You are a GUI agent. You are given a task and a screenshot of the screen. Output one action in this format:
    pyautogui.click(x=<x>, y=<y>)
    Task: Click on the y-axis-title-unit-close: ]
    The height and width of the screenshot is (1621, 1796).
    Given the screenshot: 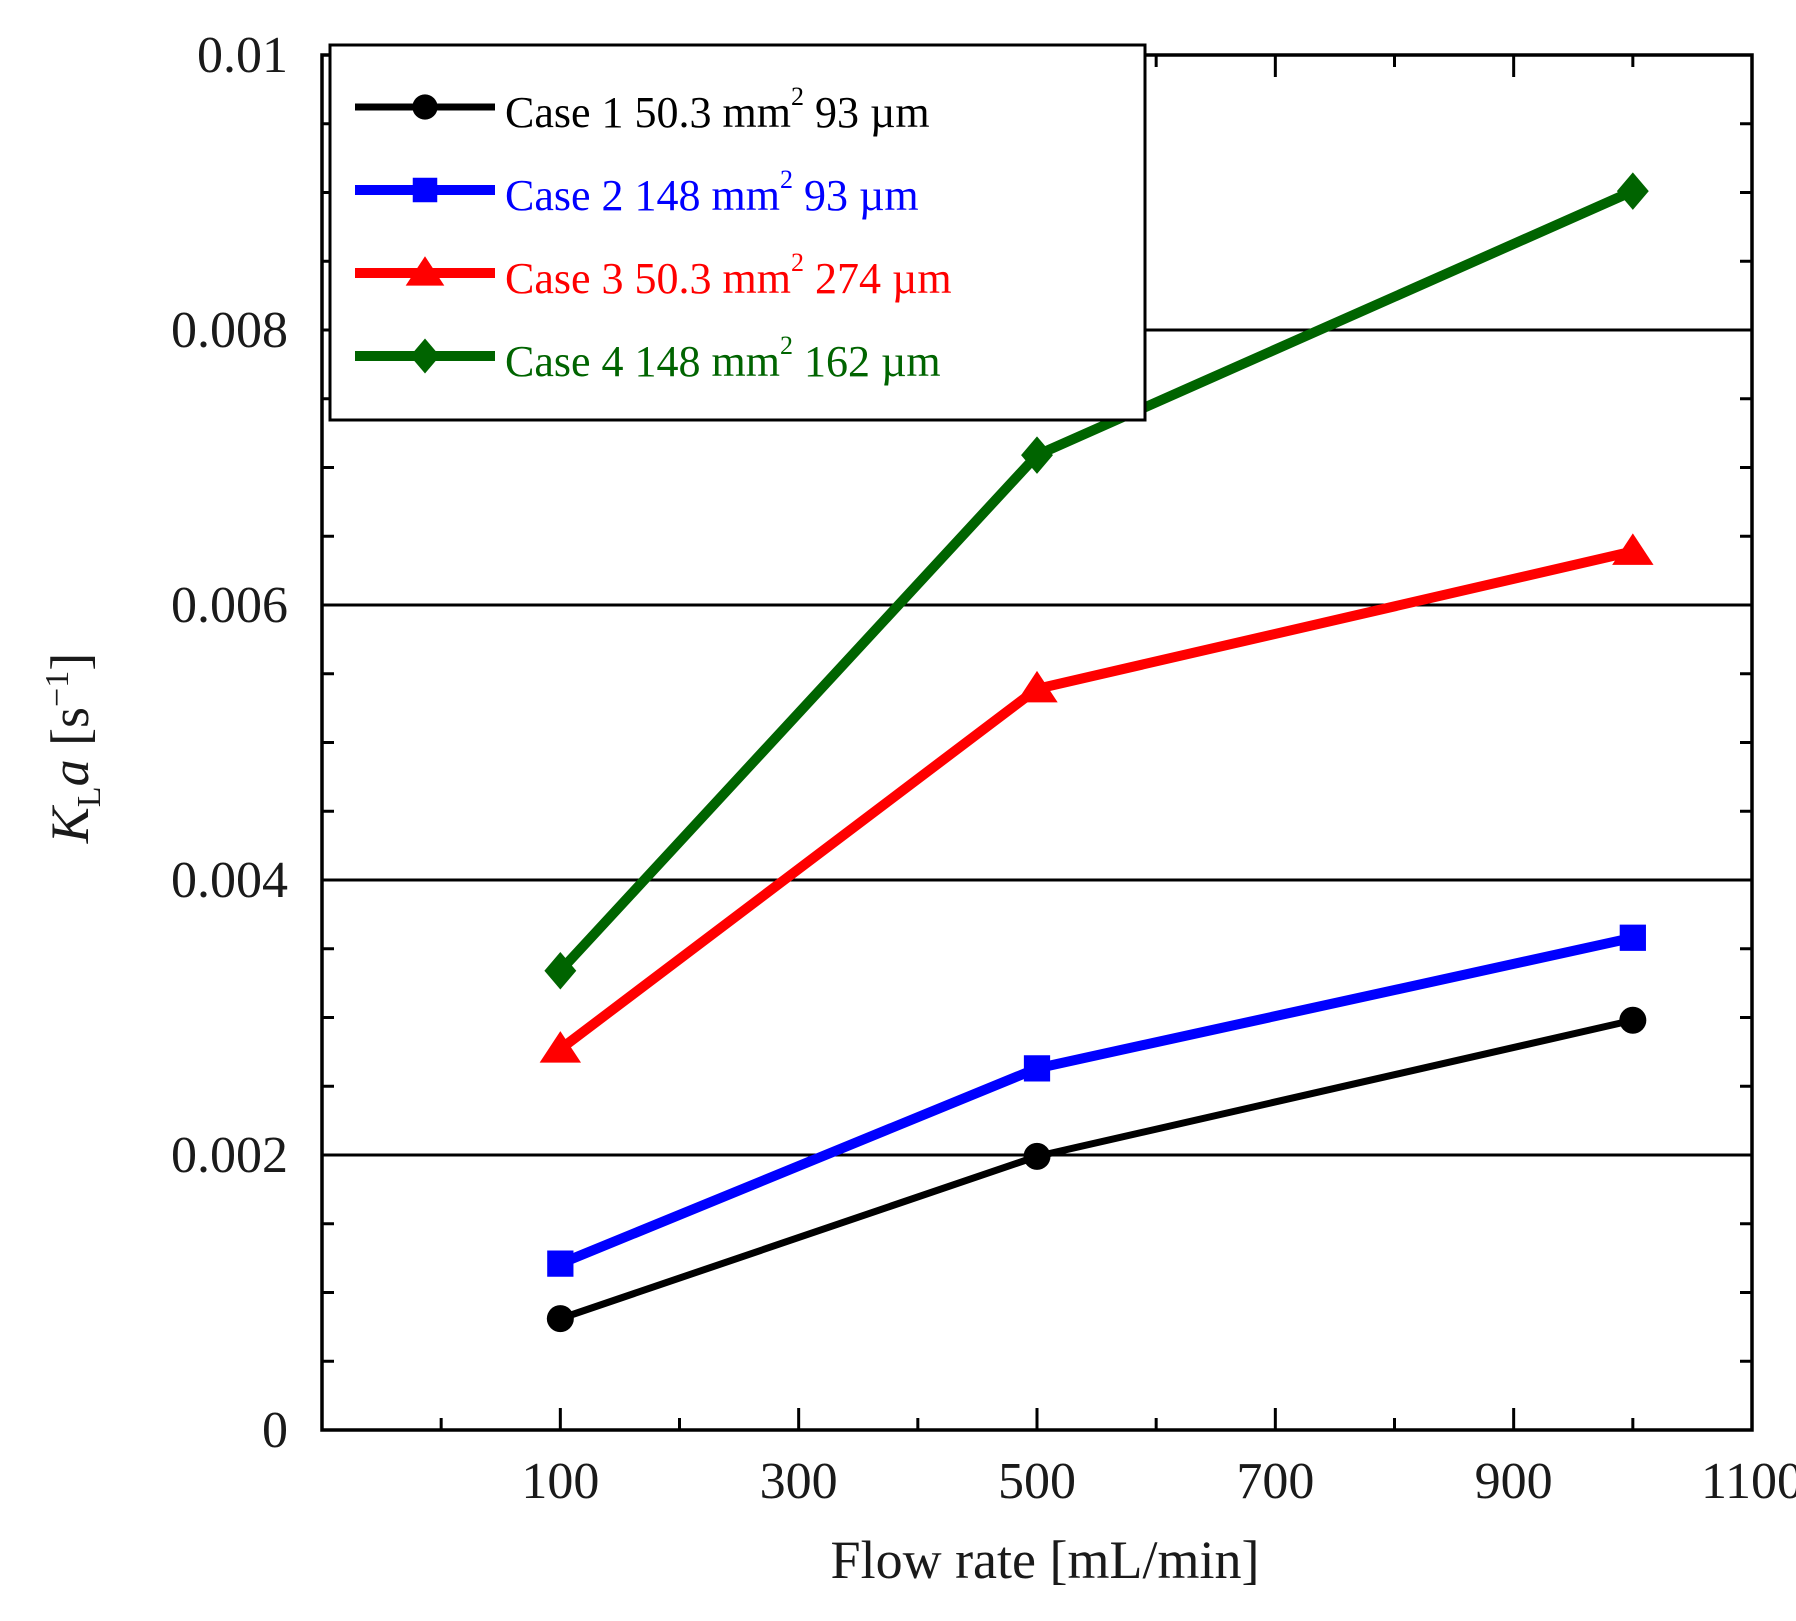 What is the action you would take?
    pyautogui.click(x=70, y=662)
    